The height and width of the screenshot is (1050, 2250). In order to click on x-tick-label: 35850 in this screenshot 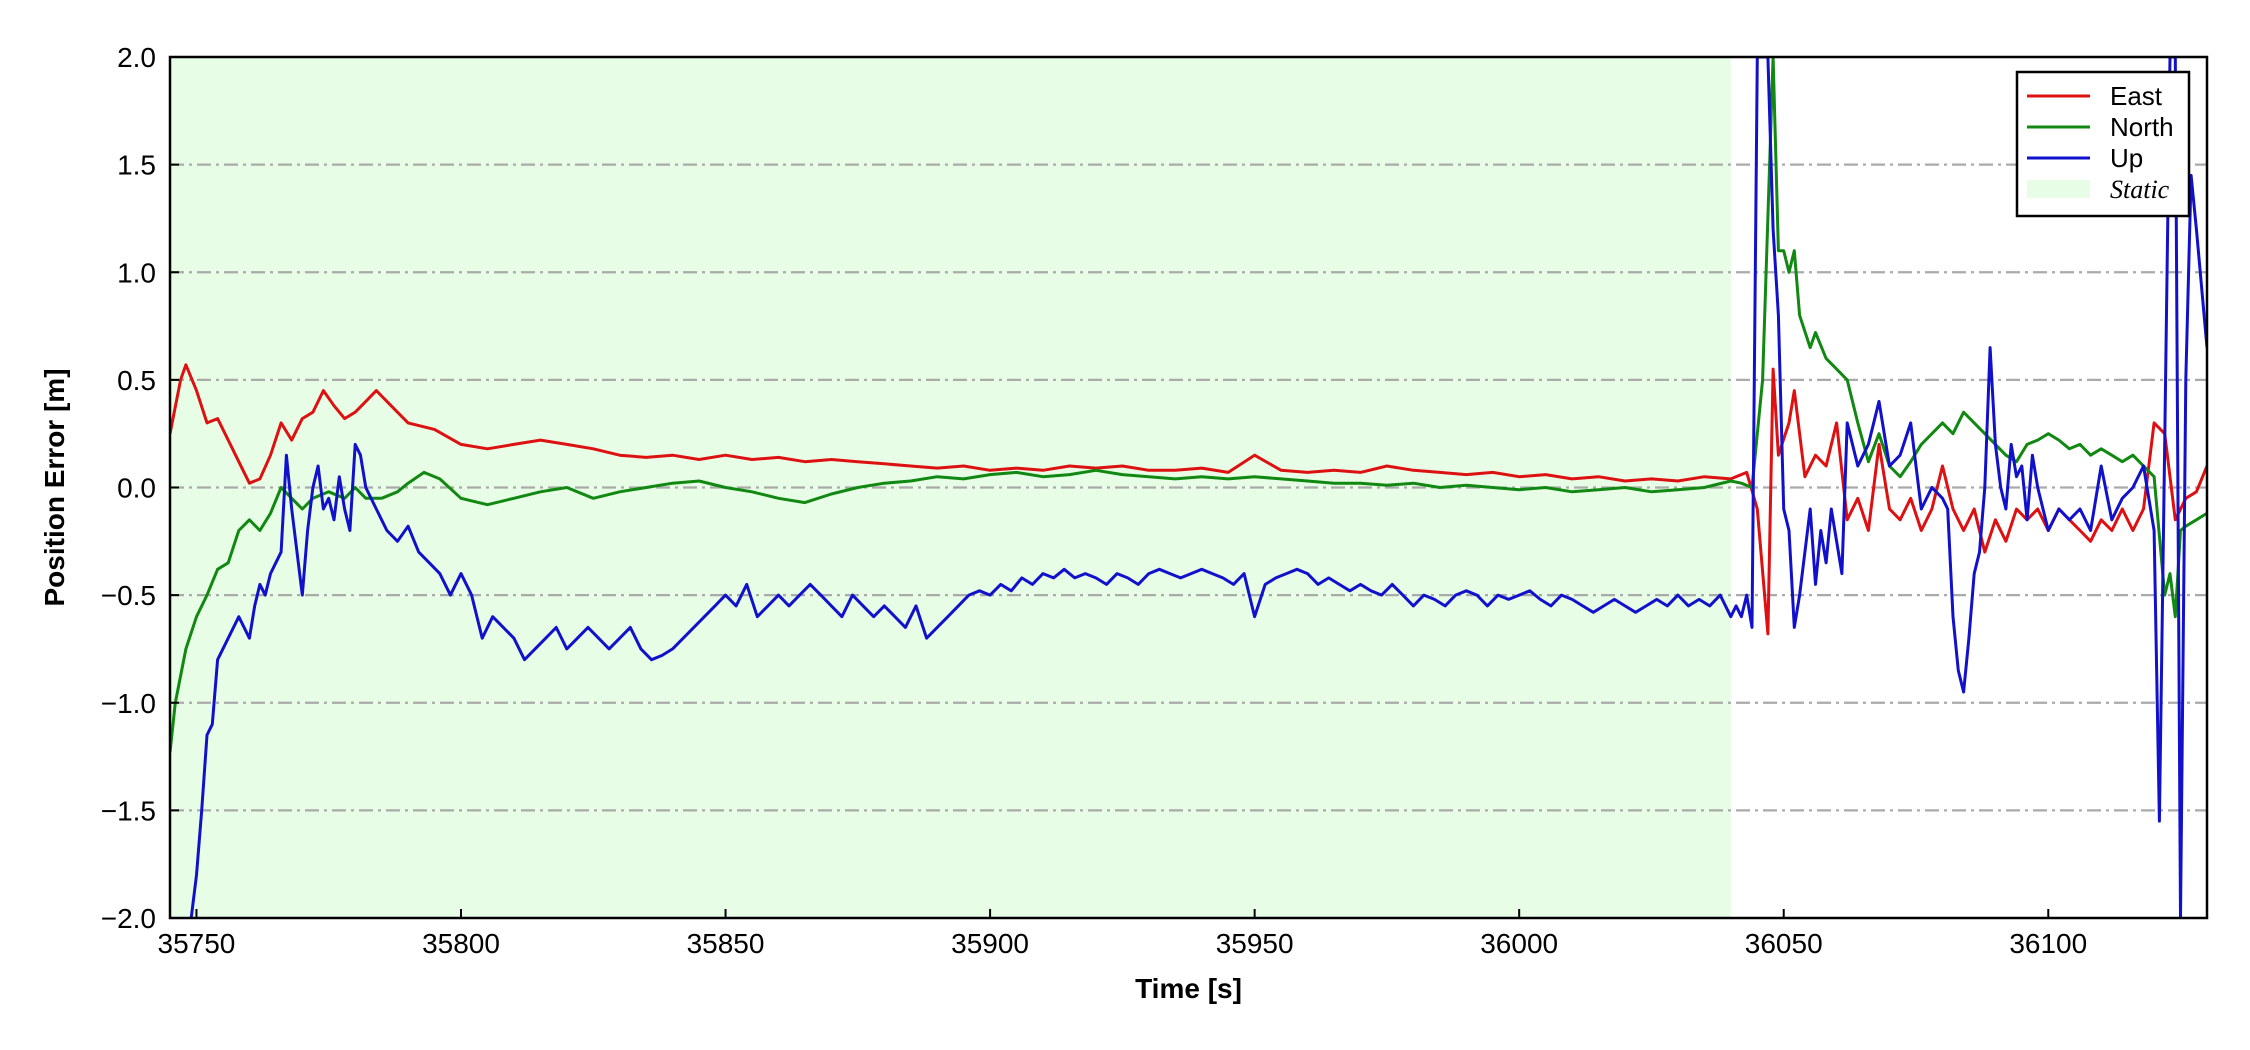, I will do `click(726, 943)`.